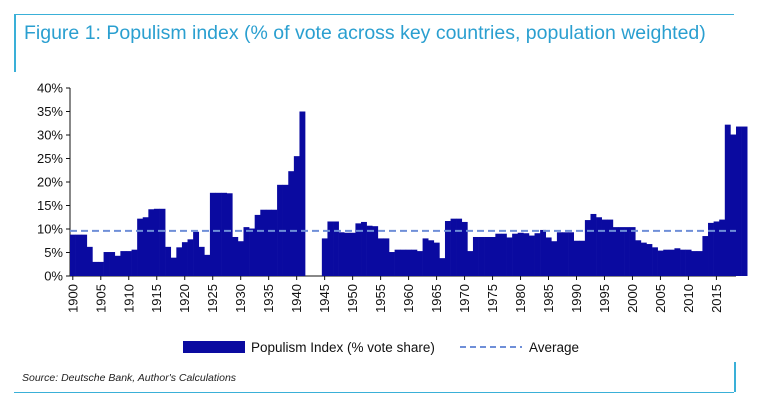 Image resolution: width=765 pixels, height=407 pixels. I want to click on bar-1914, so click(151, 242).